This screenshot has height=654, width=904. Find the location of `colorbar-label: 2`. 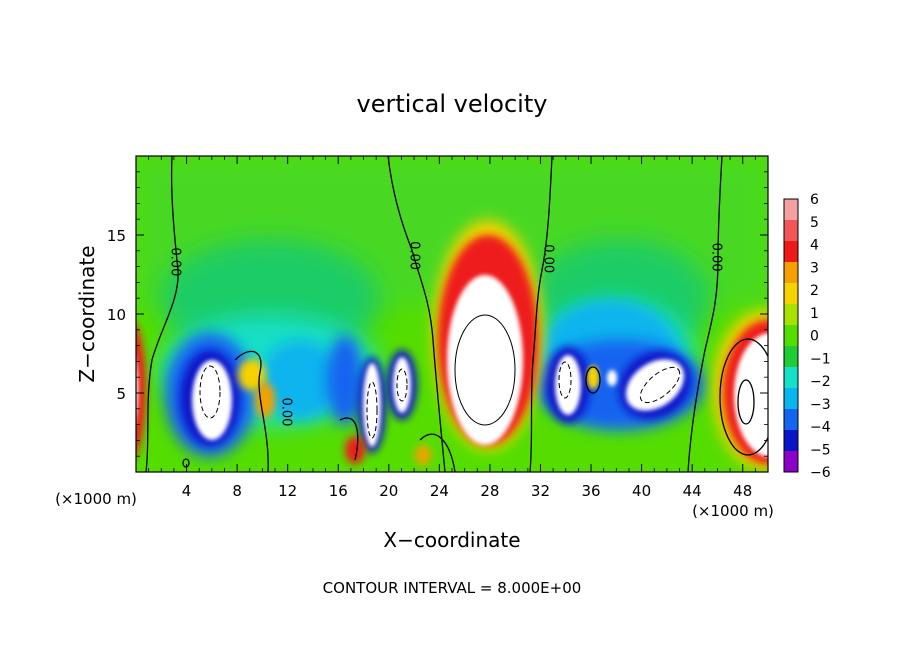

colorbar-label: 2 is located at coordinates (814, 291).